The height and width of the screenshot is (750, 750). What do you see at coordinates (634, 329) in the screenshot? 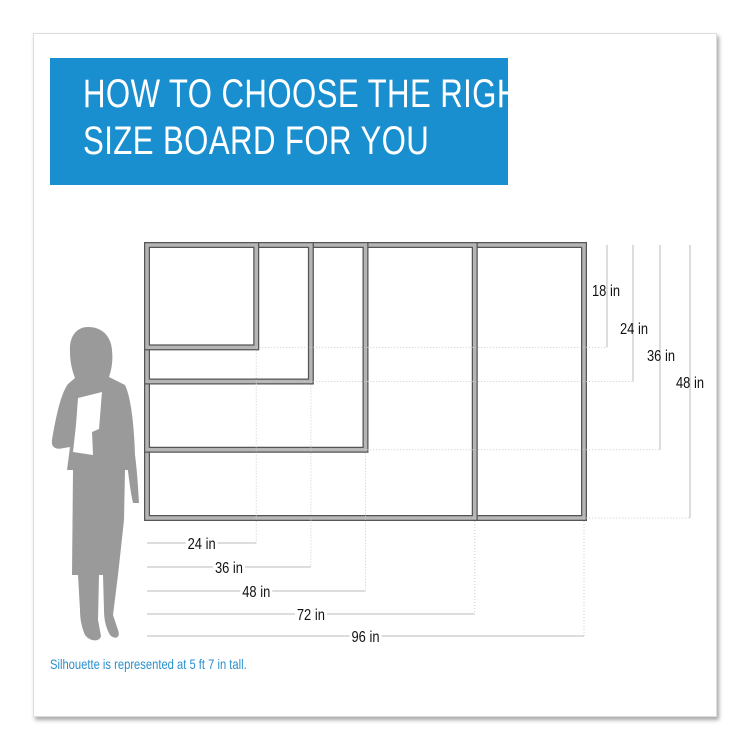
I see `height-label: 24 in` at bounding box center [634, 329].